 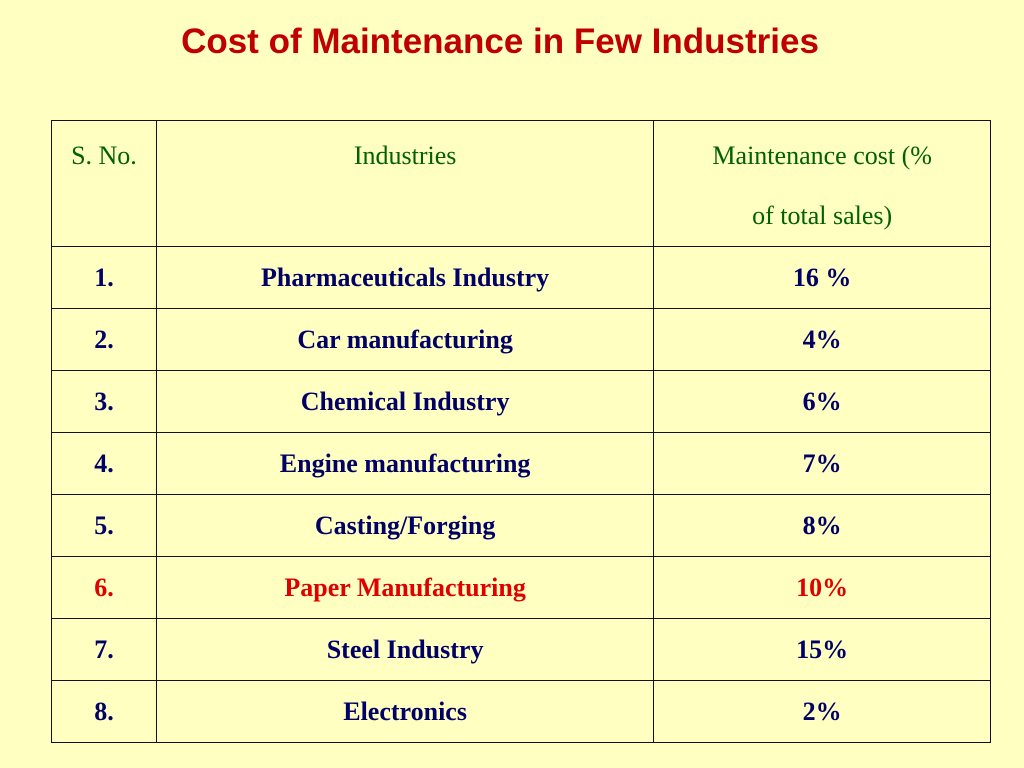 I want to click on table-row-highlighted: 6. Paper Manufacturing 10%, so click(x=521, y=587).